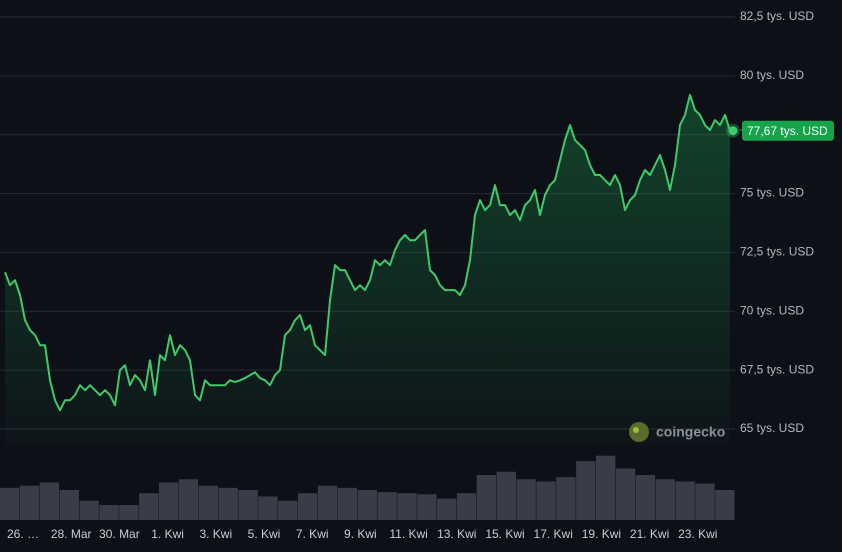  I want to click on x-tick-label: 5. Kwi, so click(264, 534).